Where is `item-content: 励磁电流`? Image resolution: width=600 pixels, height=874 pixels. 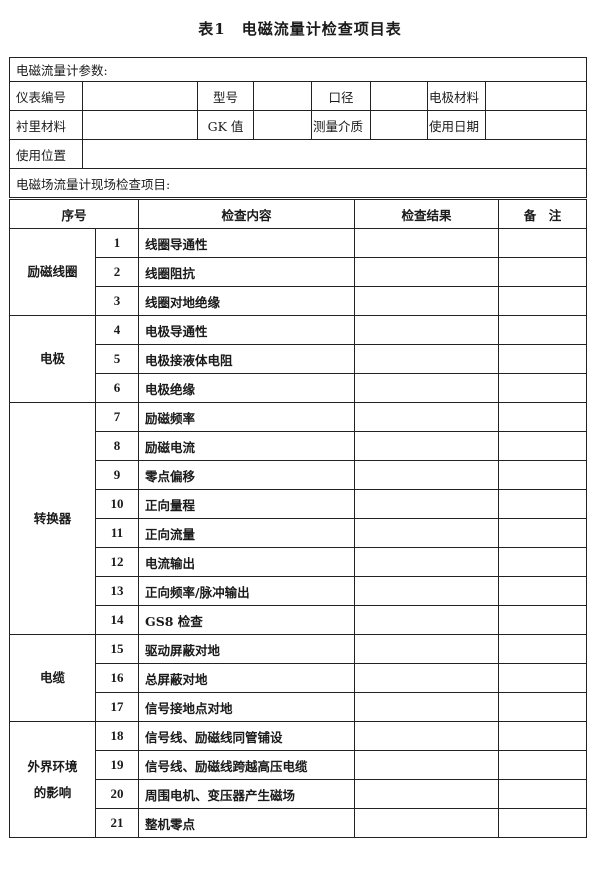
item-content: 励磁电流 is located at coordinates (247, 446).